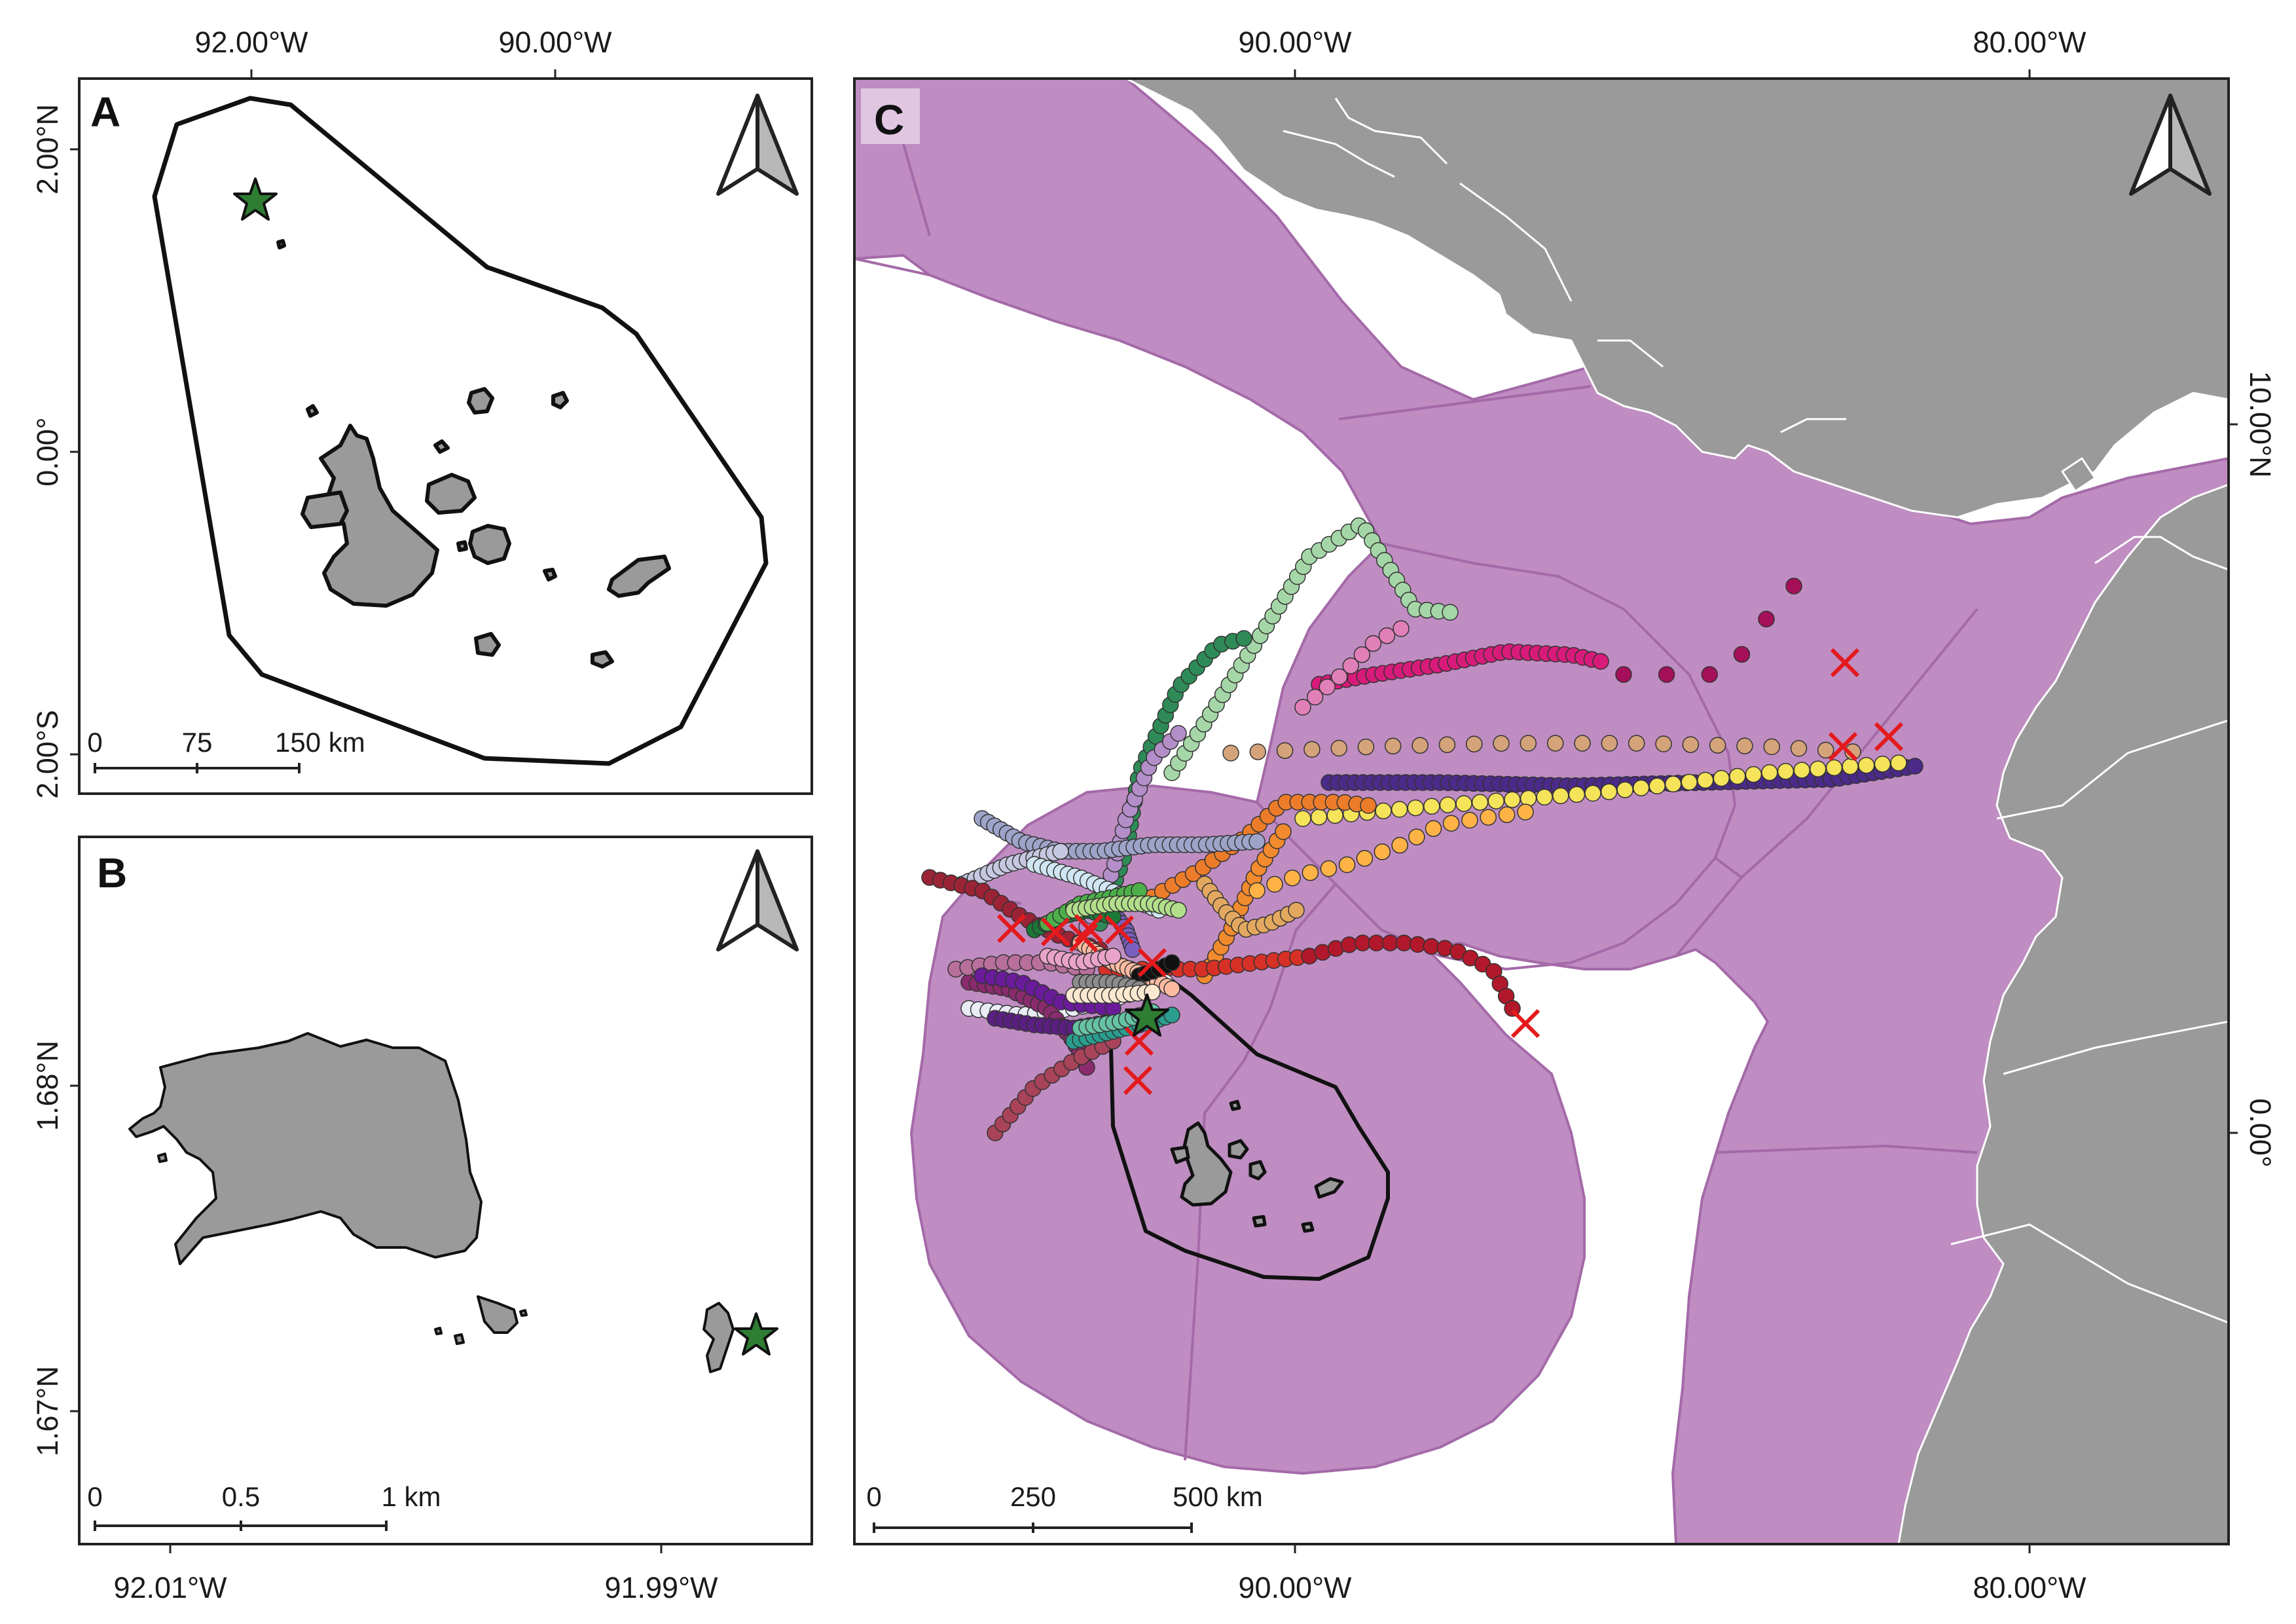  I want to click on scalebar-label: 75, so click(197, 742).